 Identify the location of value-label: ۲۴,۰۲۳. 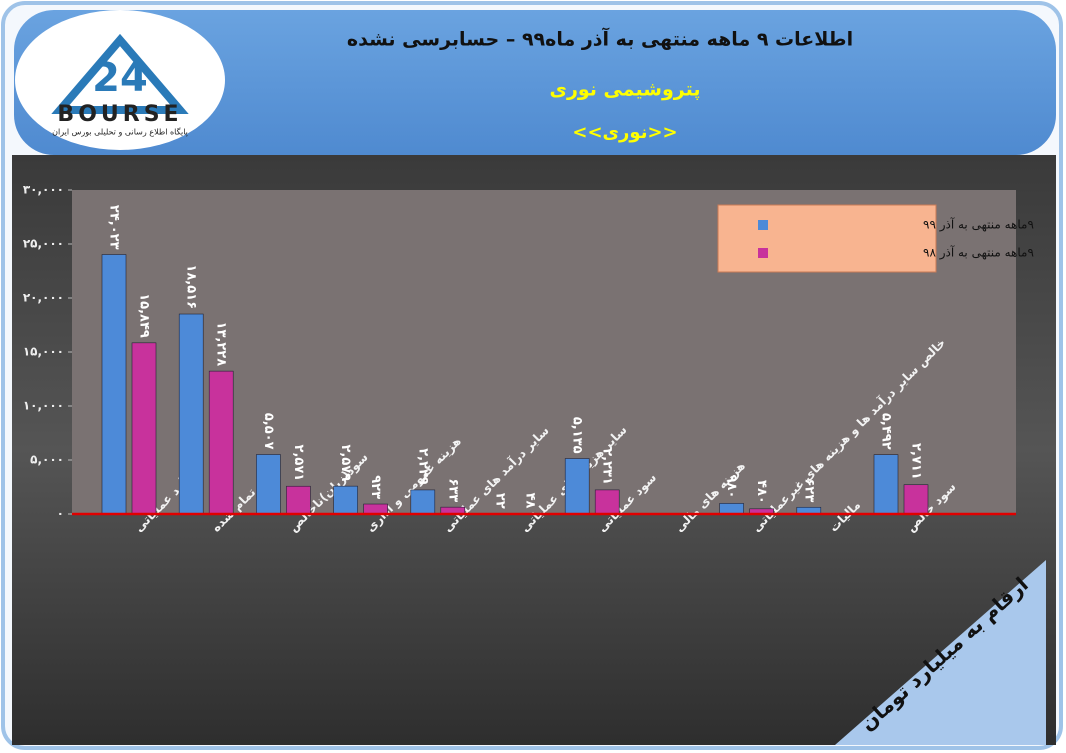
(114, 227).